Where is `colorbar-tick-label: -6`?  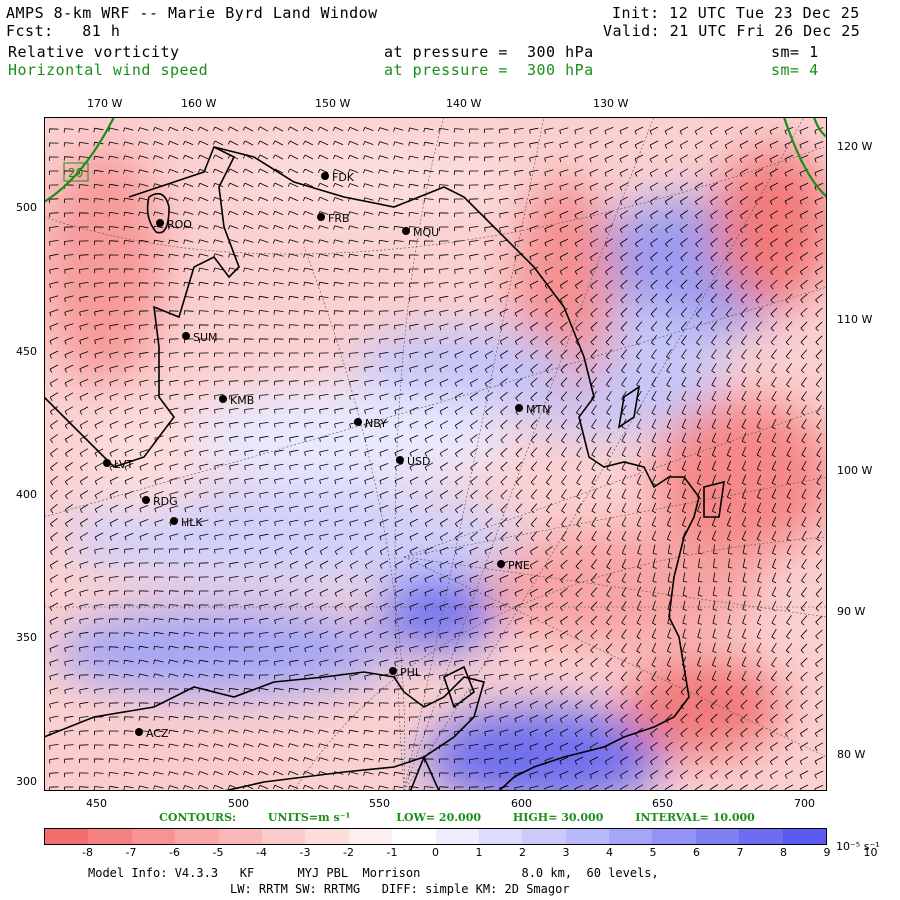
colorbar-tick-label: -6 is located at coordinates (174, 852).